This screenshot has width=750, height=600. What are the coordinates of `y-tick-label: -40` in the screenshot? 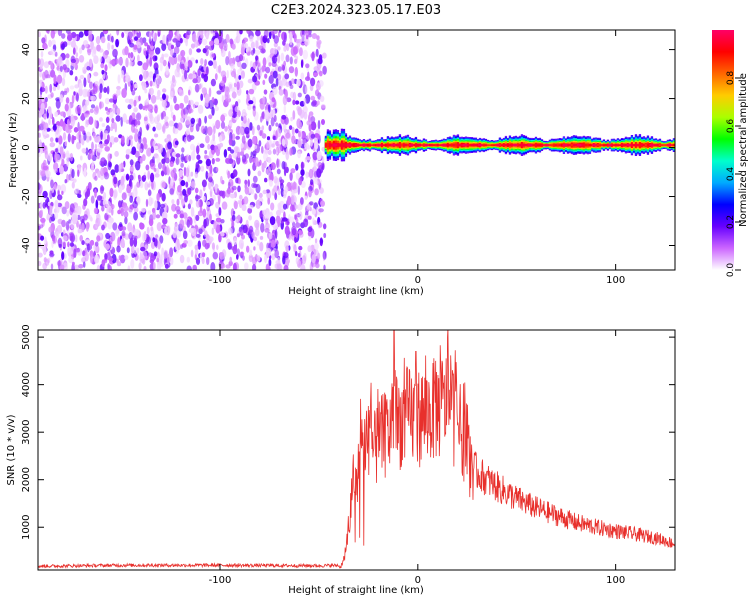 It's located at (26, 245).